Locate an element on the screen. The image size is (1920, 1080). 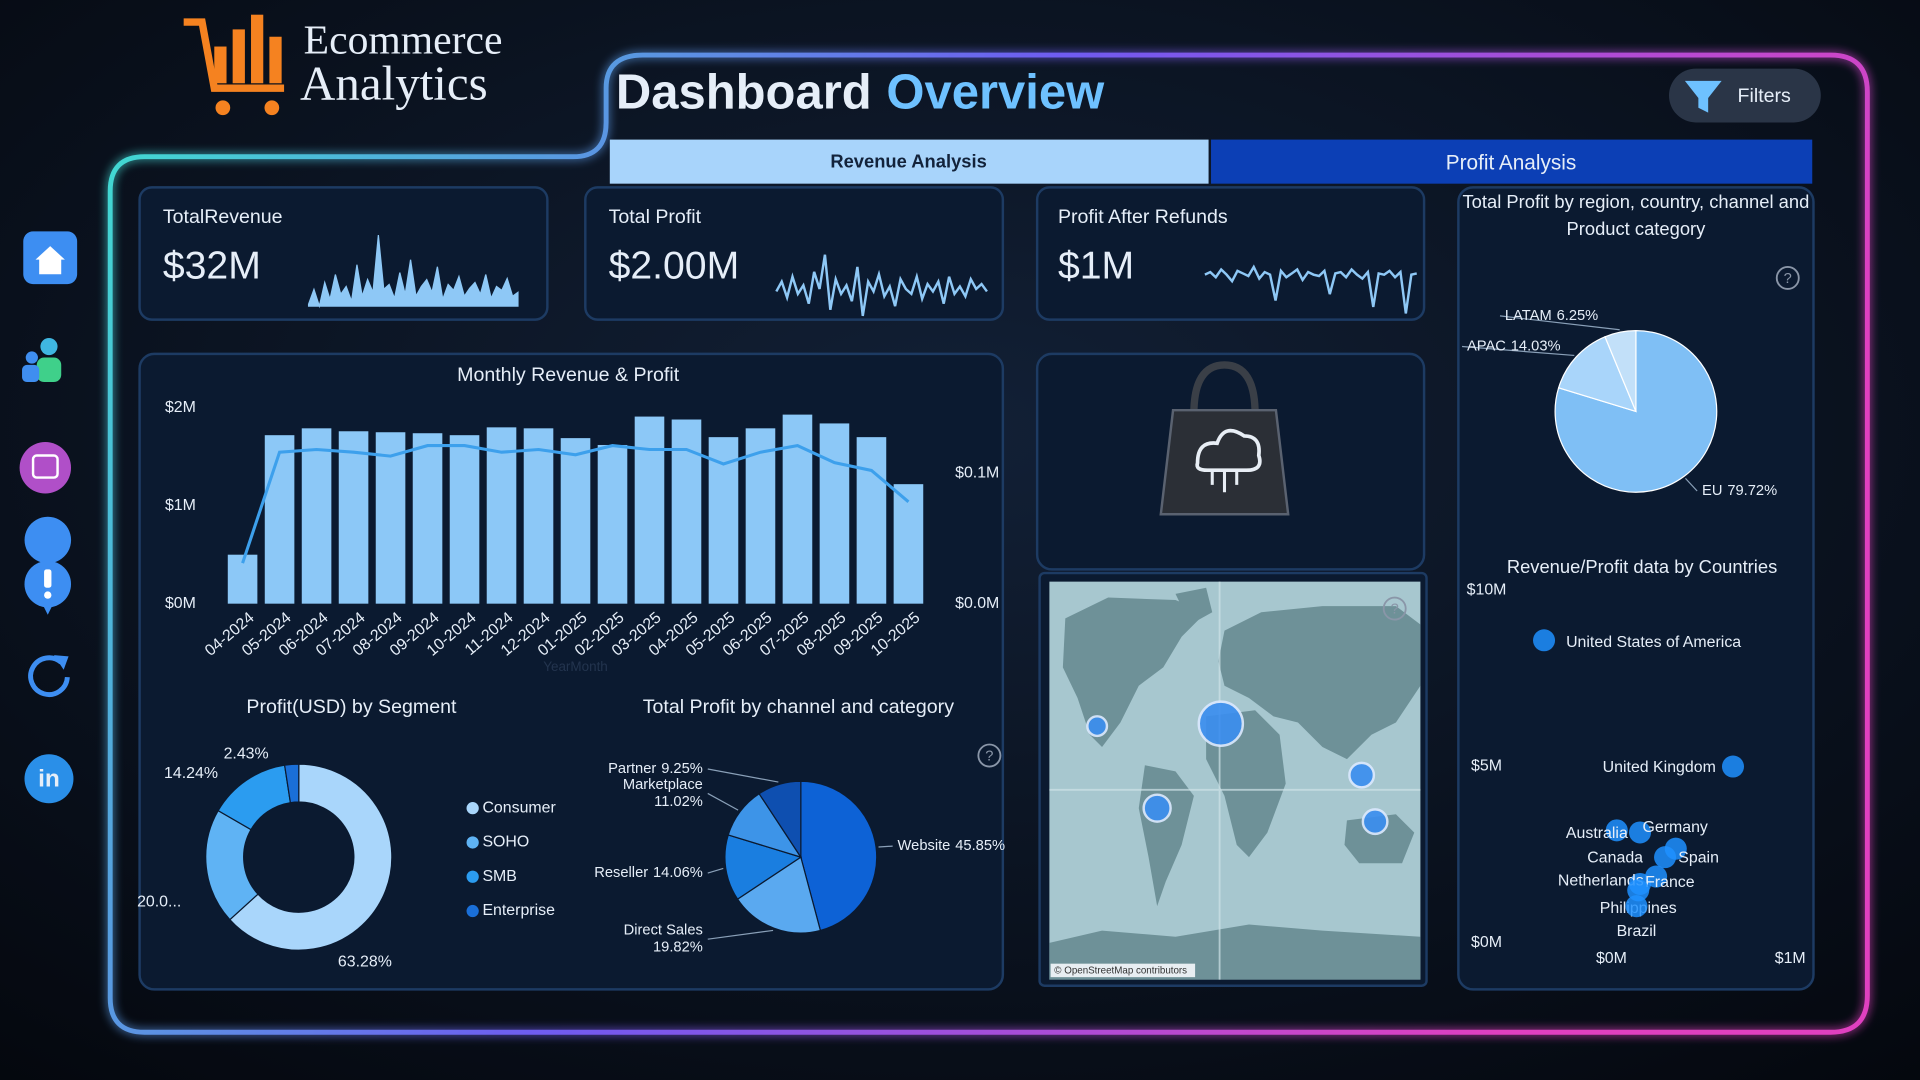
kpi-label: Profit After Refunds is located at coordinates (1143, 217).